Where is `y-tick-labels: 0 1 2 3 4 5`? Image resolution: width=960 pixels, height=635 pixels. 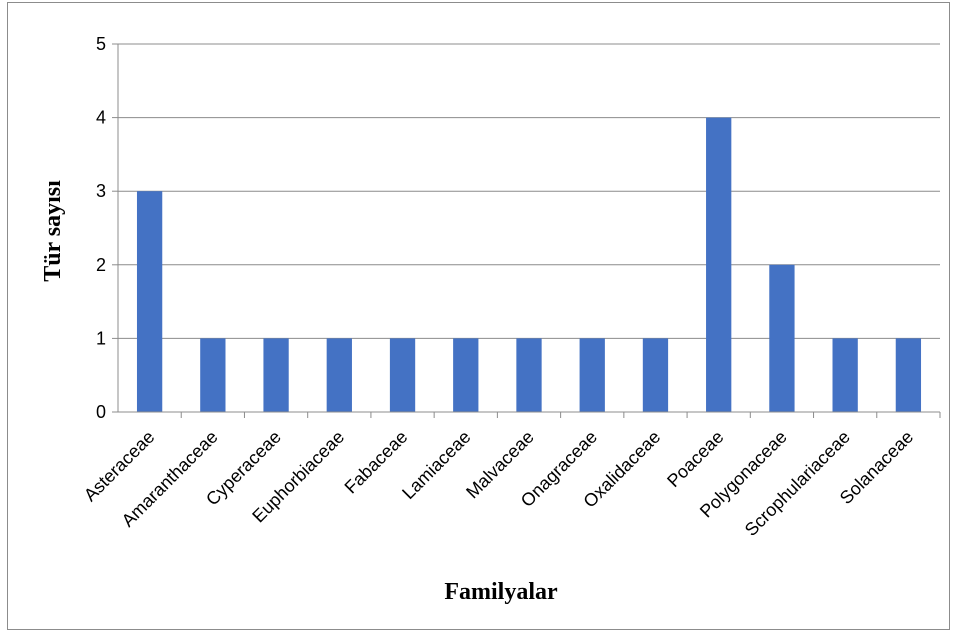
y-tick-labels: 0 1 2 3 4 5 is located at coordinates (101, 228).